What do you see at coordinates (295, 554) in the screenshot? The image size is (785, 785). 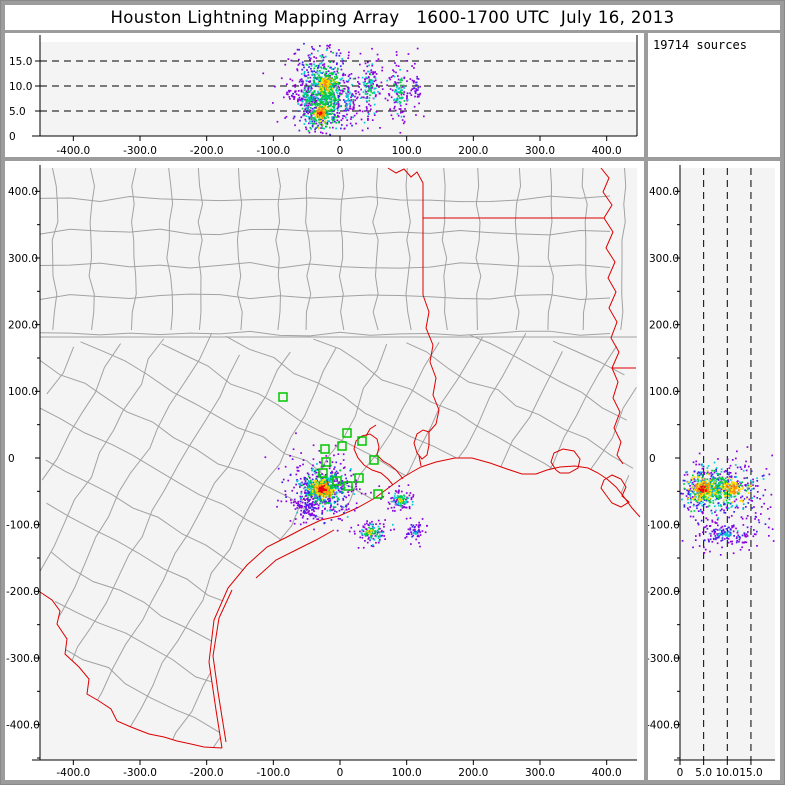 I see `barrier-island-matagorda` at bounding box center [295, 554].